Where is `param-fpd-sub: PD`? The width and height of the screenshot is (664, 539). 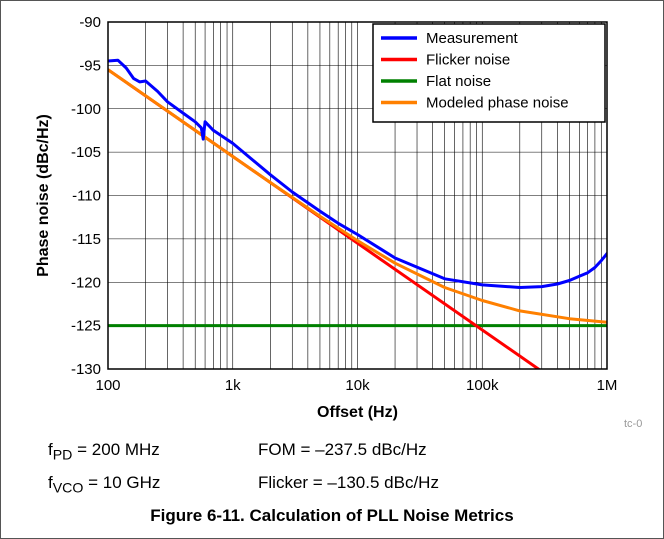
param-fpd-sub: PD is located at coordinates (62, 455).